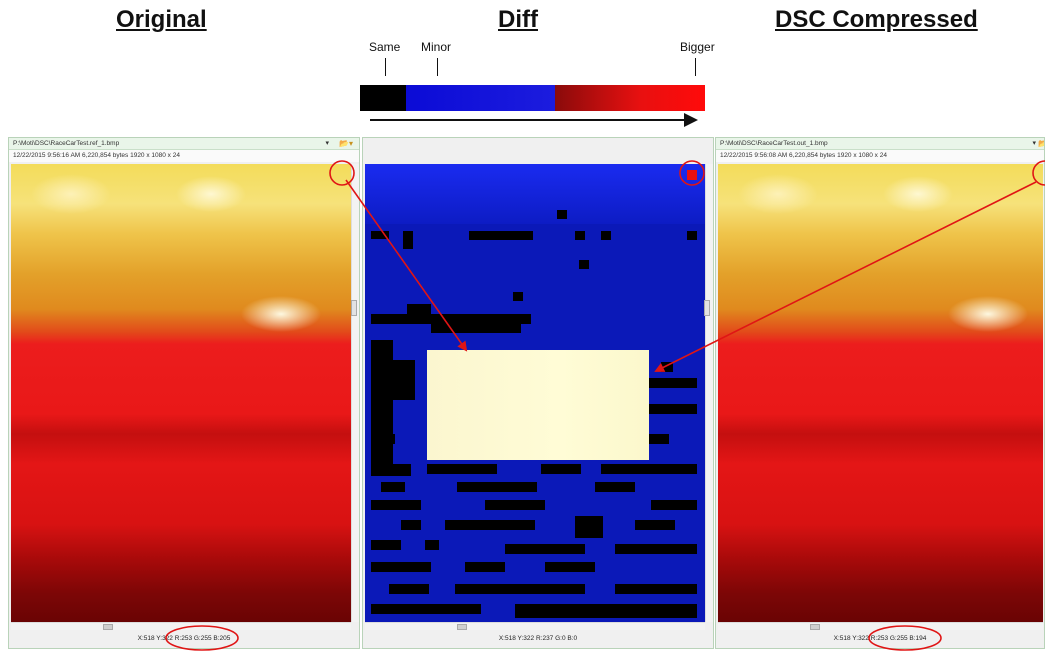  I want to click on highlight-circle-original, so click(342, 173).